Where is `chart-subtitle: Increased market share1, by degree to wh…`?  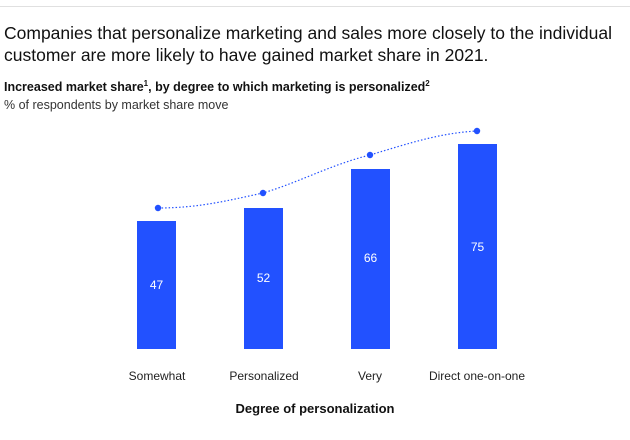 chart-subtitle: Increased market share1, by degree to wh… is located at coordinates (217, 87).